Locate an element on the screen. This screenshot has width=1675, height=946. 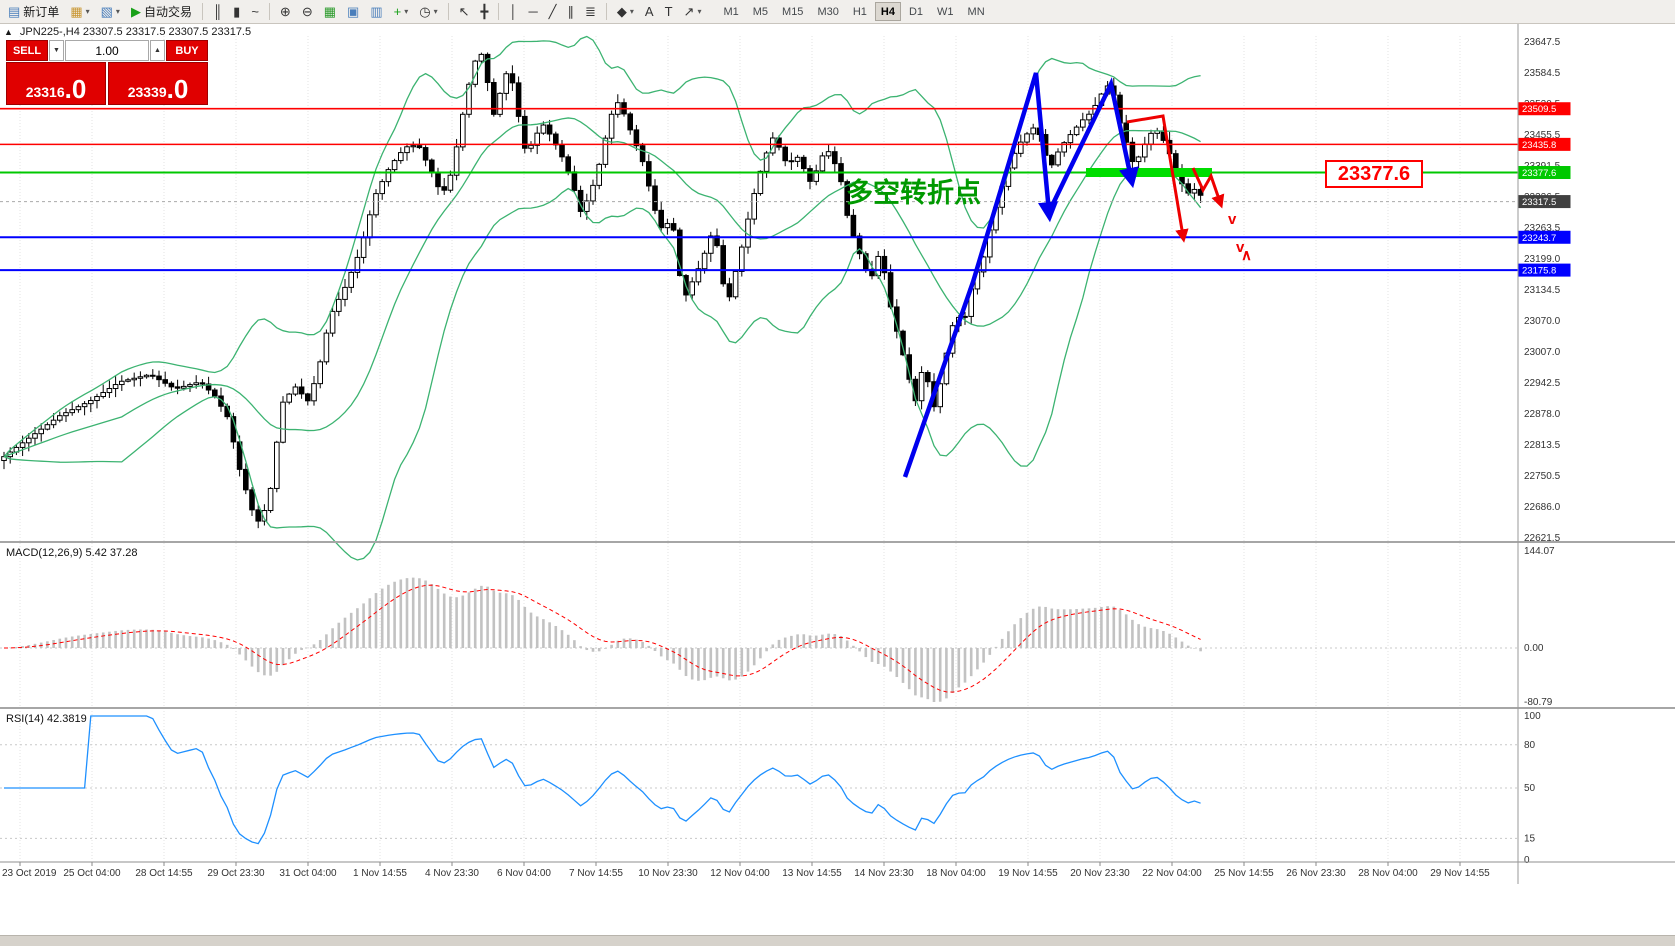
add-indicator-button: + ▾ is located at coordinates (401, 12).